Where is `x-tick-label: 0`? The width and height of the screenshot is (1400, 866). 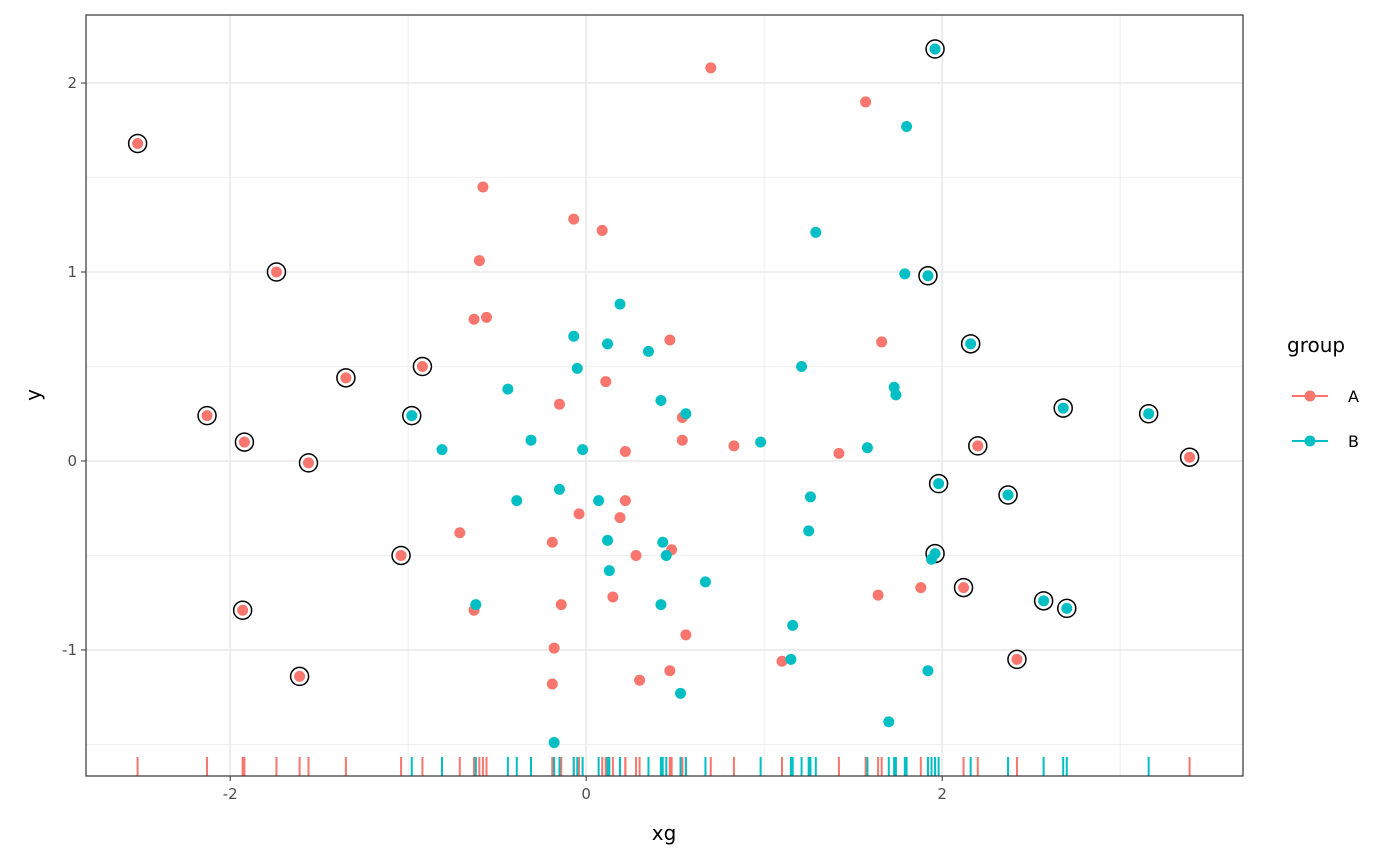
x-tick-label: 0 is located at coordinates (586, 794).